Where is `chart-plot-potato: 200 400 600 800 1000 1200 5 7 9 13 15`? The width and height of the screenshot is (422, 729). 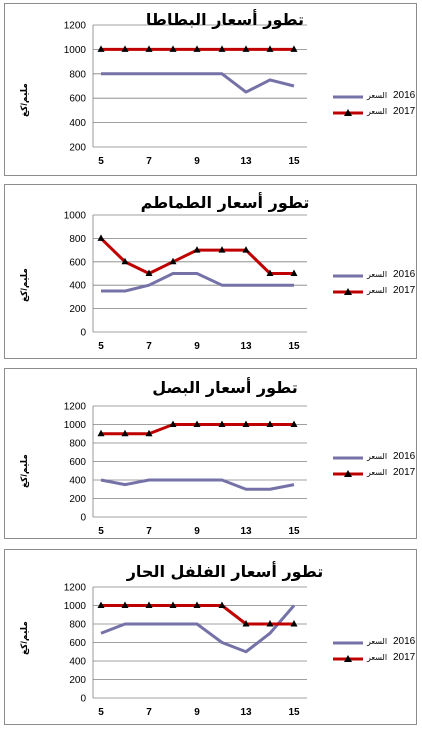 chart-plot-potato: 200 400 600 800 1000 1200 5 7 9 13 15 is located at coordinates (185, 94).